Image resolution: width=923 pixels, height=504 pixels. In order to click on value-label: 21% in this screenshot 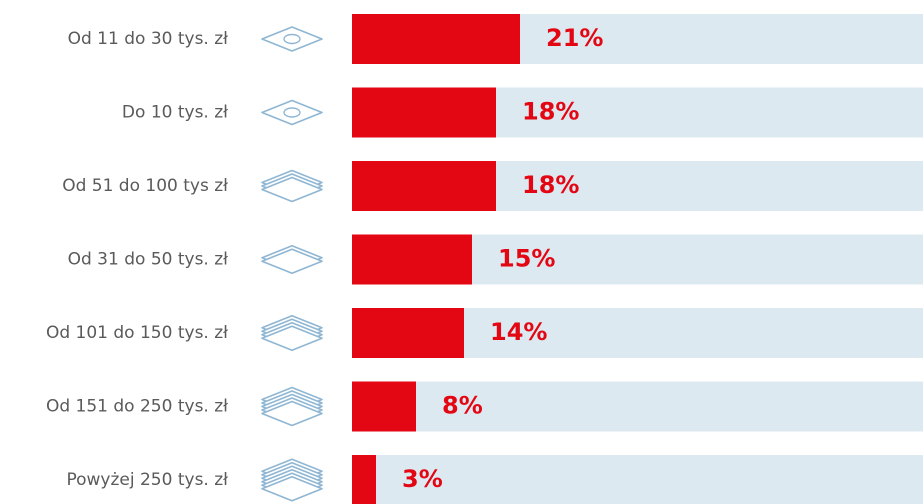, I will do `click(574, 38)`.